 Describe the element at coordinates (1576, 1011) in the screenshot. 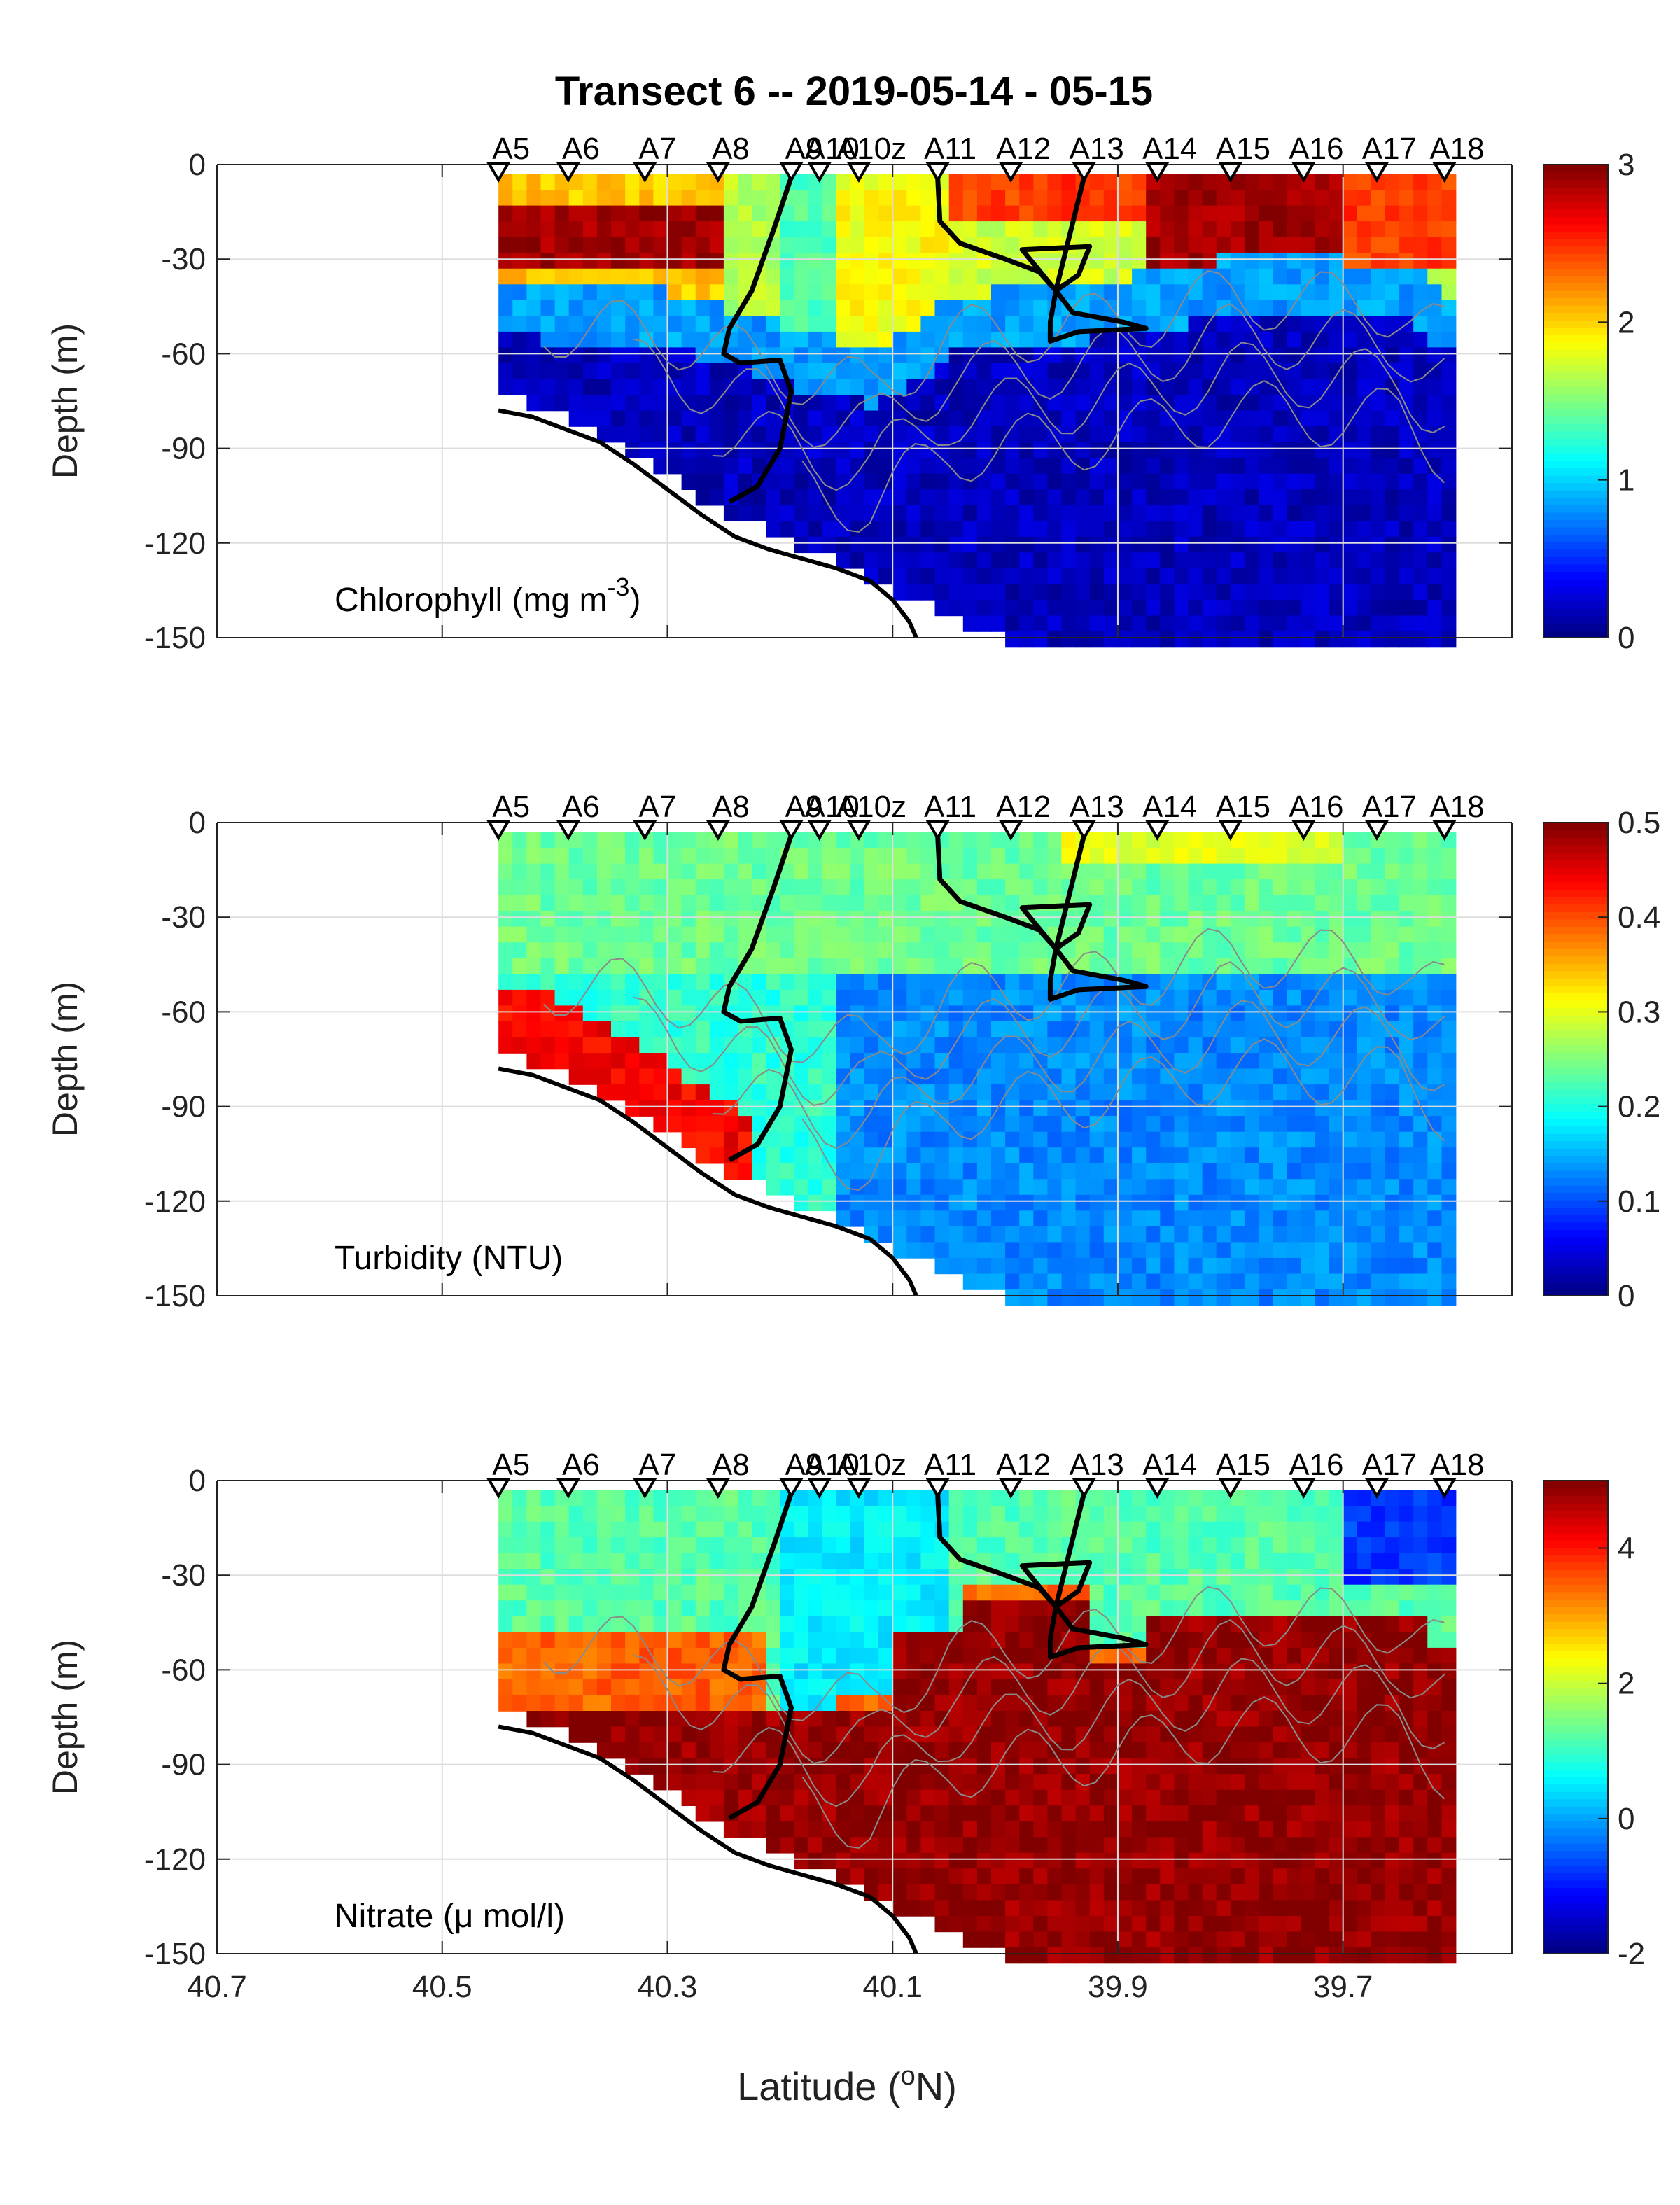

I see `colorbar-segment` at that location.